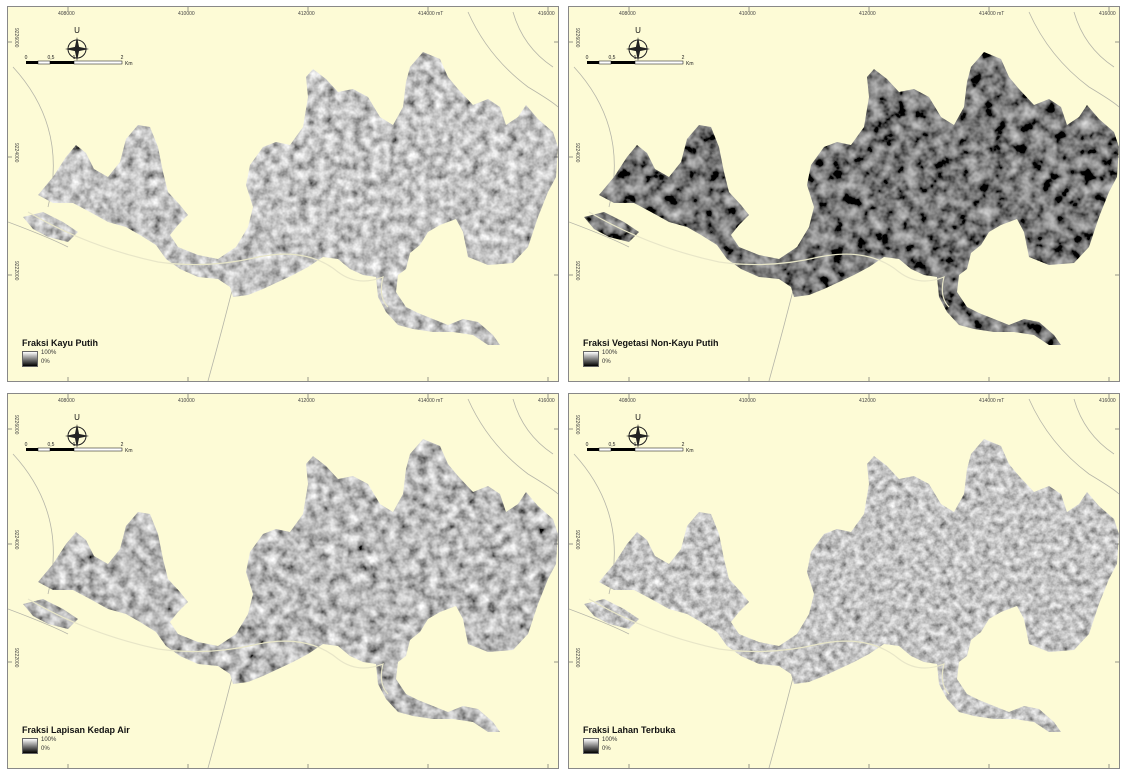  I want to click on legend: Fraksi Kayu Putih 100% 0%, so click(60, 352).